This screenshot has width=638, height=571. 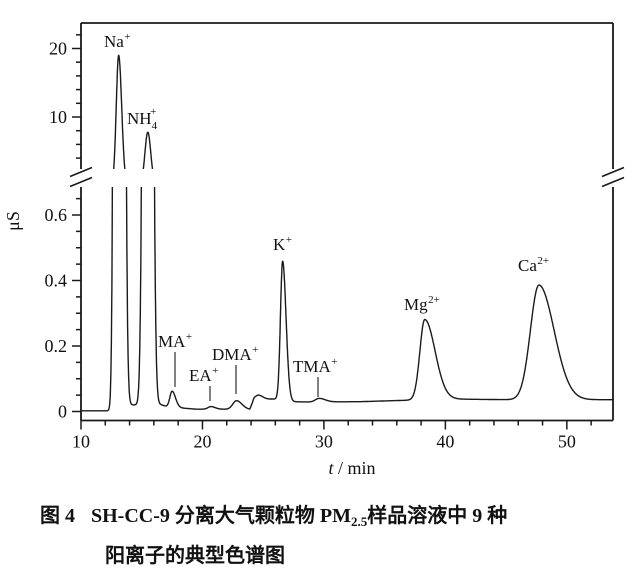 I want to click on x-axis-title: t / min, so click(x=351, y=468).